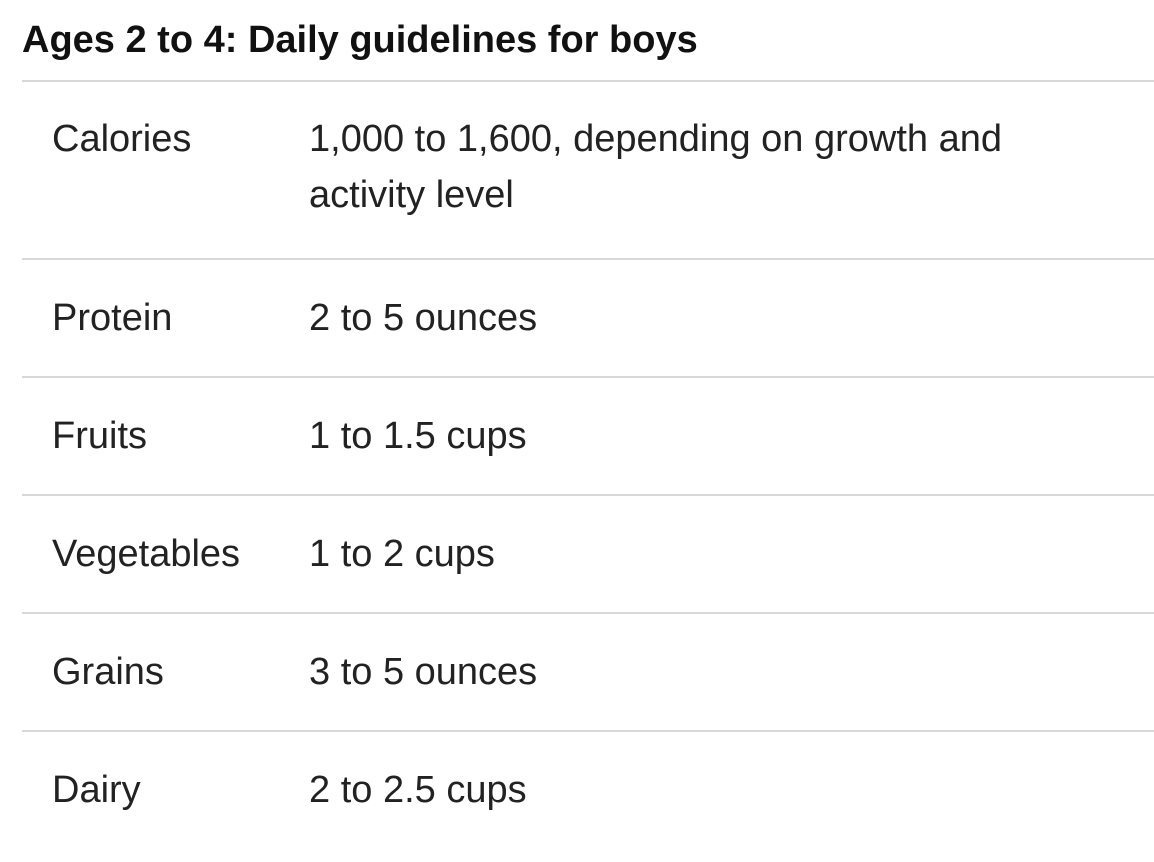 This screenshot has height=862, width=1154. What do you see at coordinates (96, 790) in the screenshot?
I see `row-label: Dairy` at bounding box center [96, 790].